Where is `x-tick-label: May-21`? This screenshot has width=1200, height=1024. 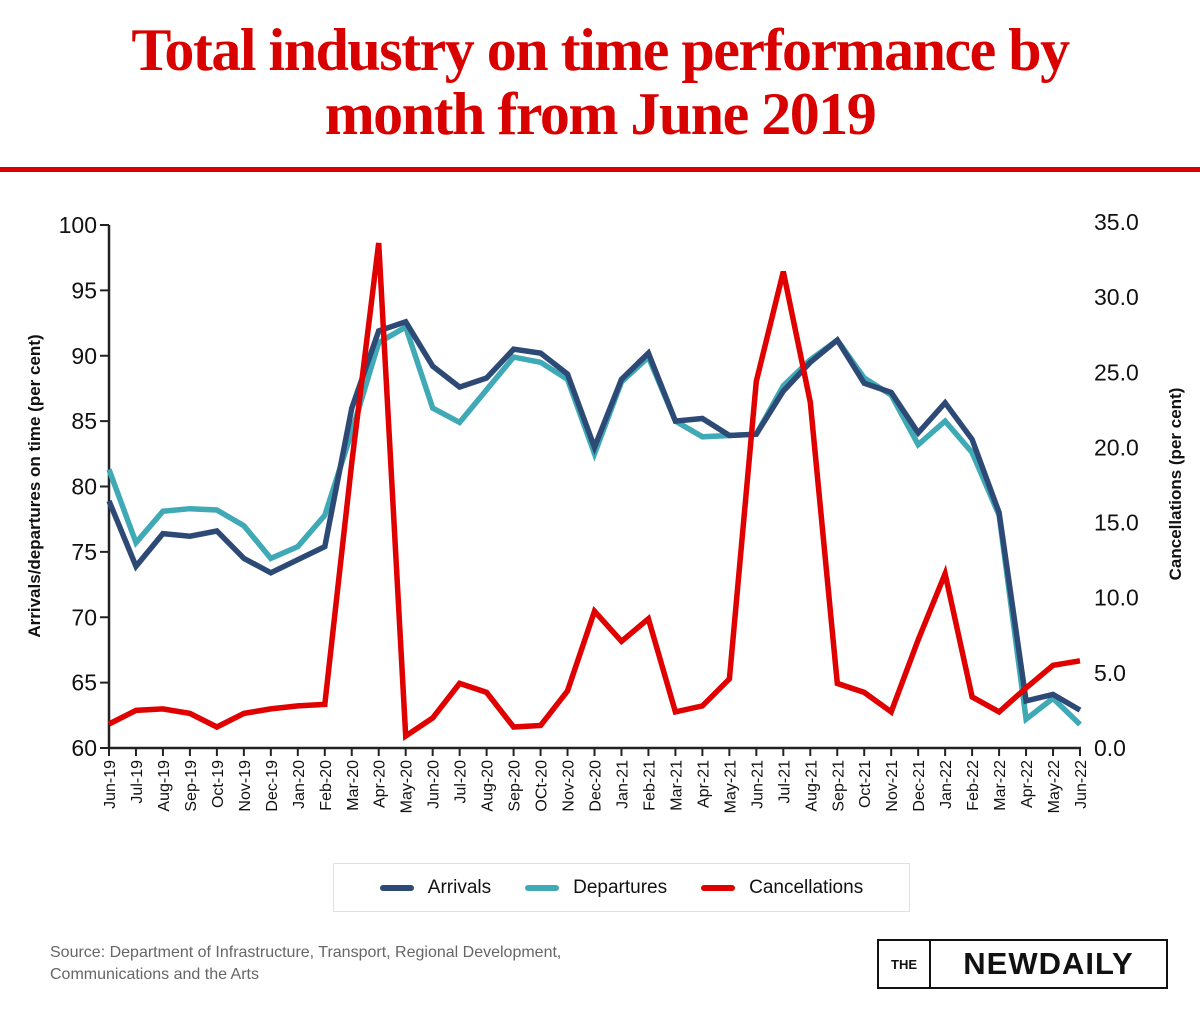 x-tick-label: May-21 is located at coordinates (730, 786).